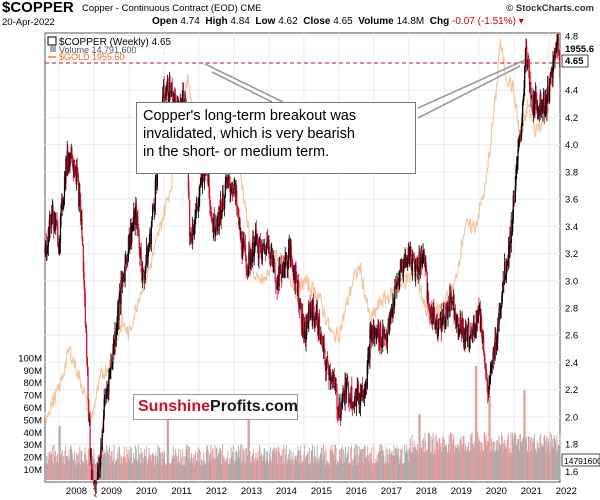 The height and width of the screenshot is (500, 600). What do you see at coordinates (33, 458) in the screenshot?
I see `volume-tick-label: 20M` at bounding box center [33, 458].